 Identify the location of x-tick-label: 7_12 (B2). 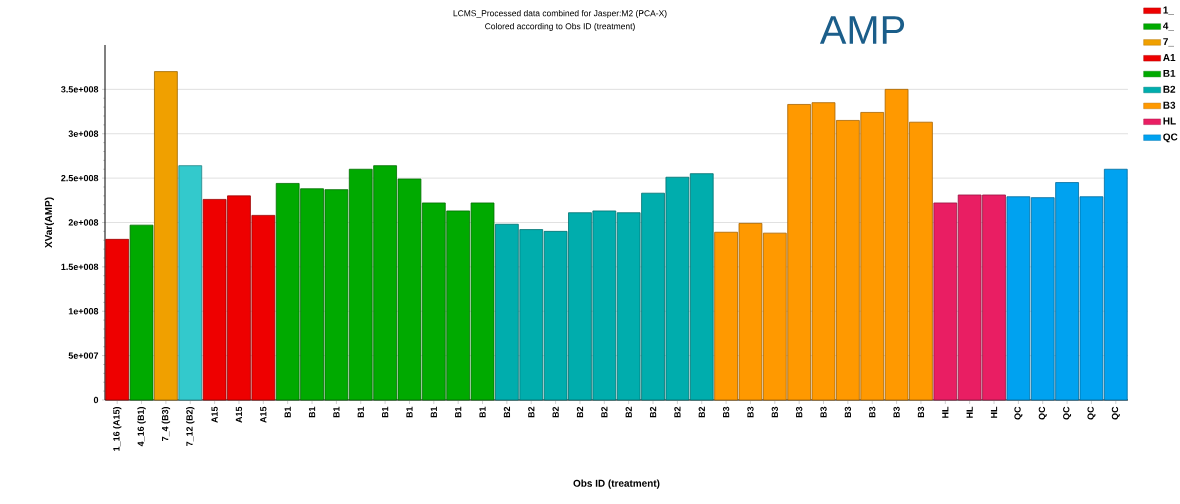
(190, 426).